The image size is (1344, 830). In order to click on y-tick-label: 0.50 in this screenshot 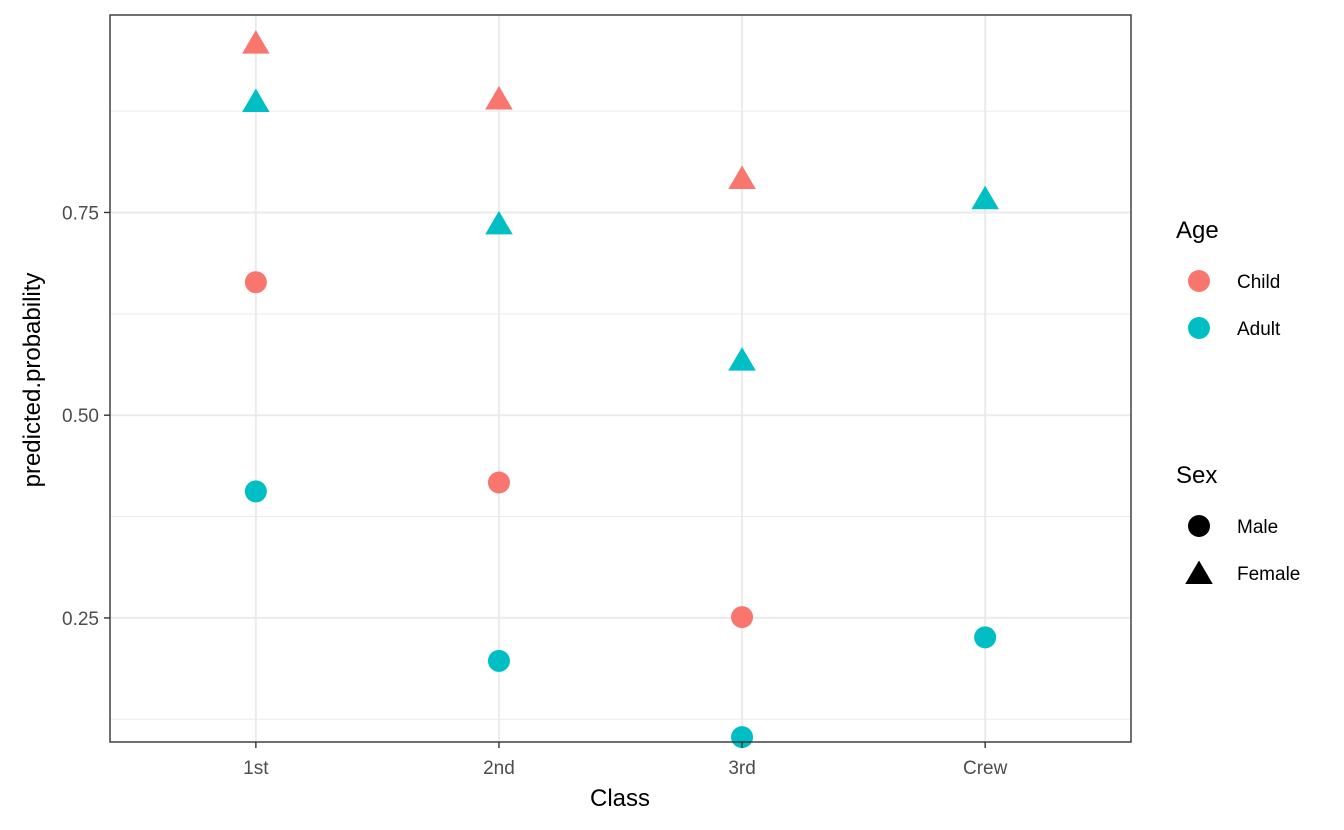, I will do `click(80, 416)`.